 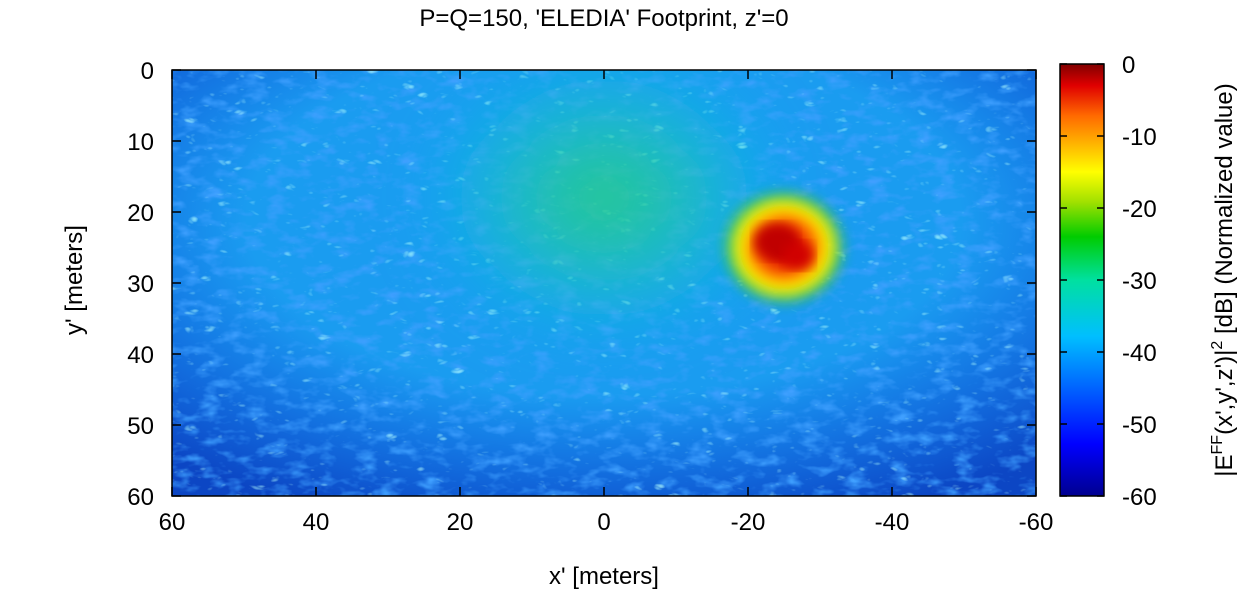 What do you see at coordinates (140, 426) in the screenshot?
I see `y-tick-label: 50` at bounding box center [140, 426].